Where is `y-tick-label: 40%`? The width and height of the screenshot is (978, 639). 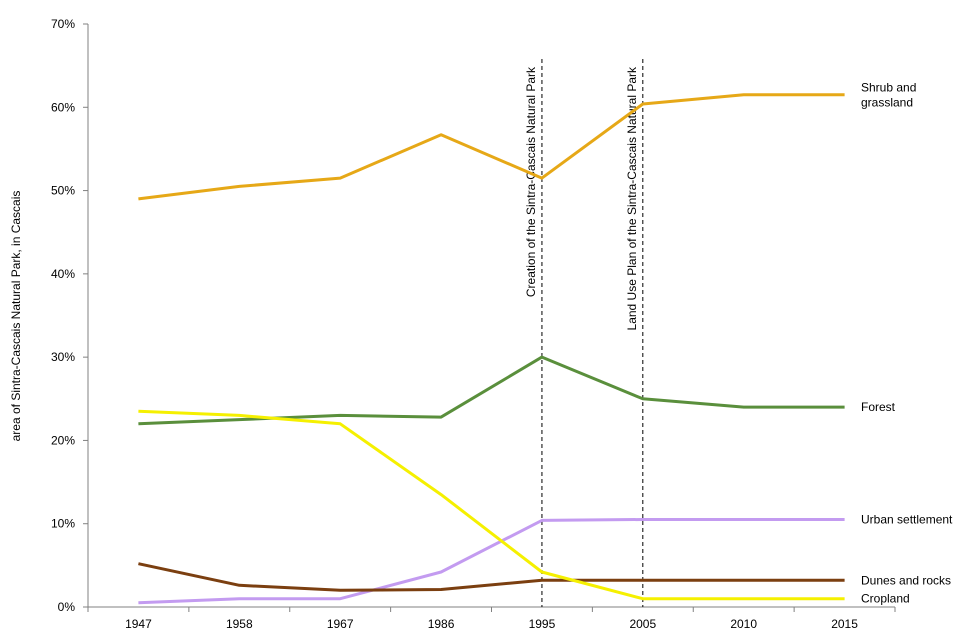
y-tick-label: 40% is located at coordinates (63, 274).